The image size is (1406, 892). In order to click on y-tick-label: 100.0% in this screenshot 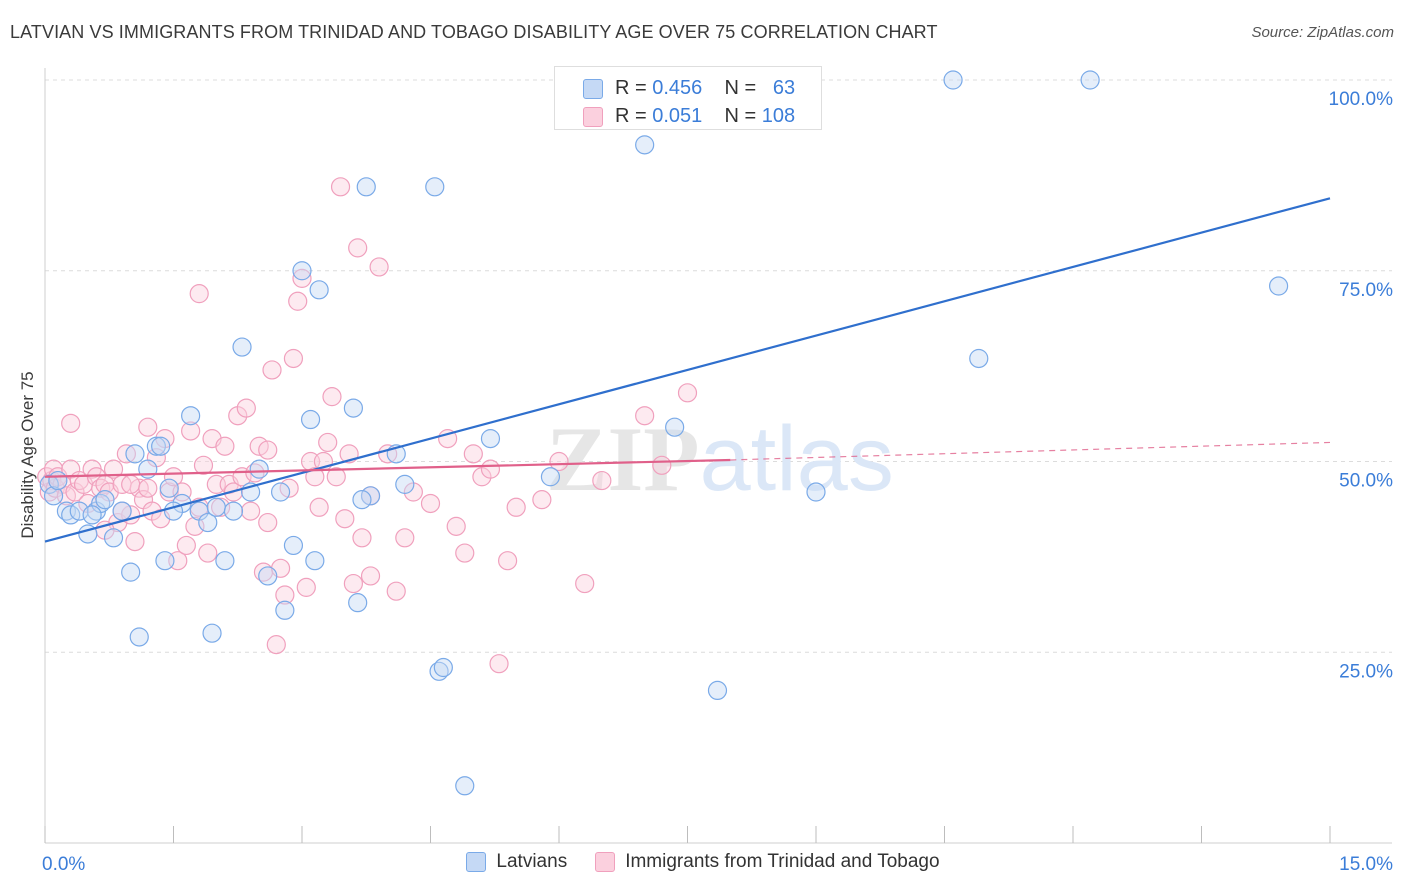, I will do `click(1361, 99)`.